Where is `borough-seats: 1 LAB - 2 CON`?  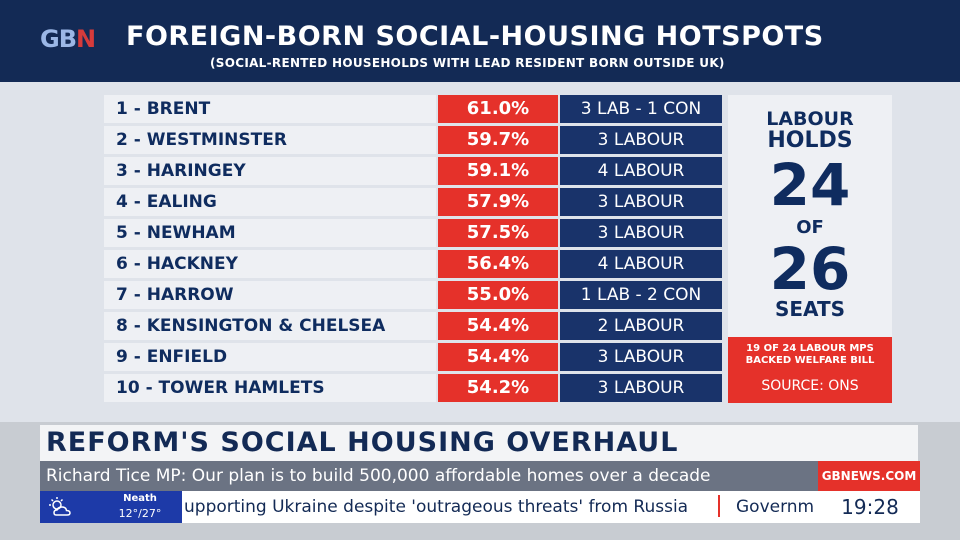 borough-seats: 1 LAB - 2 CON is located at coordinates (641, 295).